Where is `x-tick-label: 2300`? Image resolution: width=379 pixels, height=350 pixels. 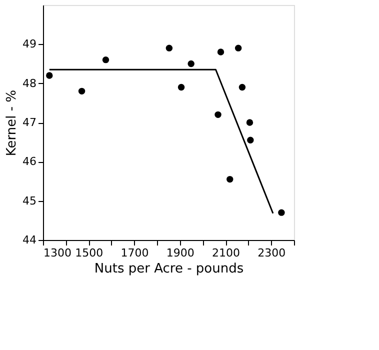
x-tick-label: 2300 is located at coordinates (272, 253).